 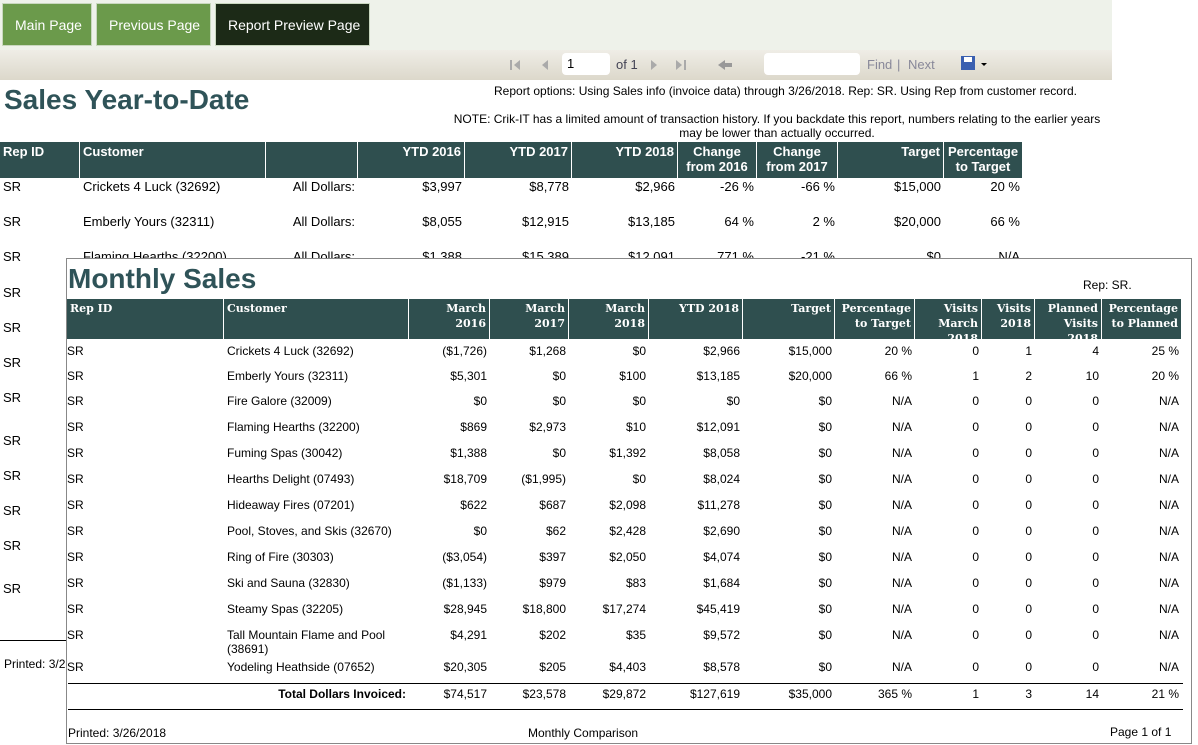 What do you see at coordinates (518, 187) in the screenshot?
I see `table-cell: $8,778` at bounding box center [518, 187].